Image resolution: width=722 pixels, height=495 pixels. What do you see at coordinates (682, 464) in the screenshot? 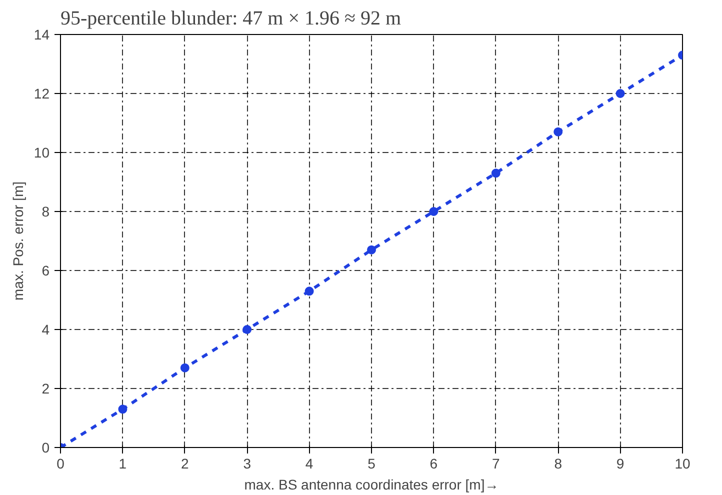
I see `x-tick-label: 10` at bounding box center [682, 464].